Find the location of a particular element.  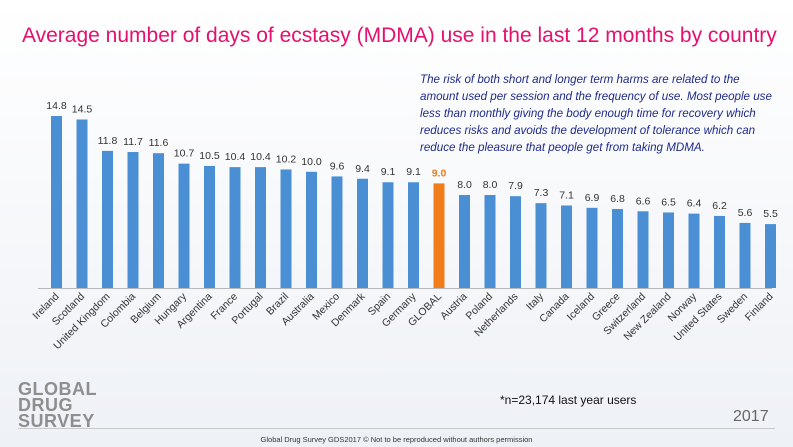

bar-new-zealand is located at coordinates (668, 250).